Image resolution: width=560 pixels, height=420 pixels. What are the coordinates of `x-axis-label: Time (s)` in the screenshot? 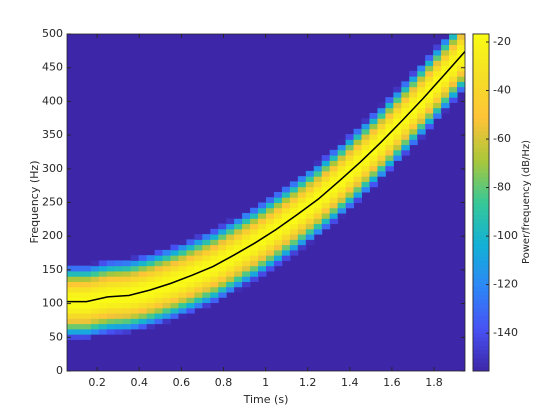 It's located at (266, 399).